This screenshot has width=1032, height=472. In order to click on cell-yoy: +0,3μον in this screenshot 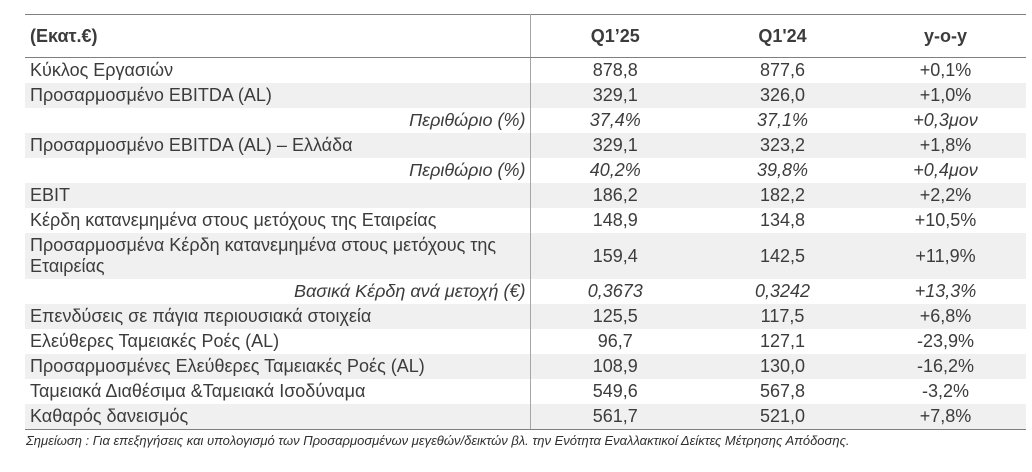, I will do `click(945, 120)`.